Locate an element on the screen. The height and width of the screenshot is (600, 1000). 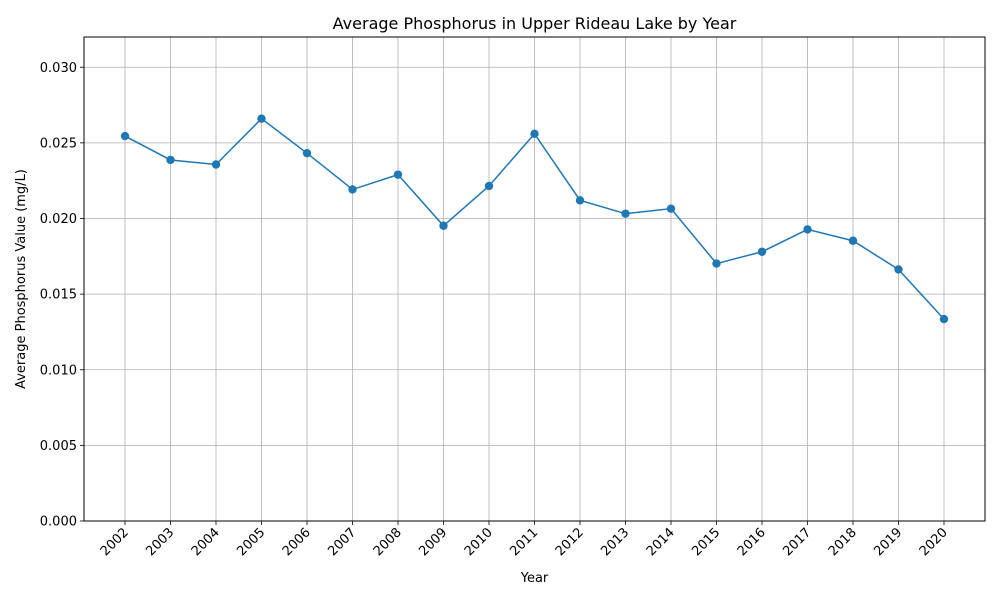
data-point-2005 is located at coordinates (261, 118).